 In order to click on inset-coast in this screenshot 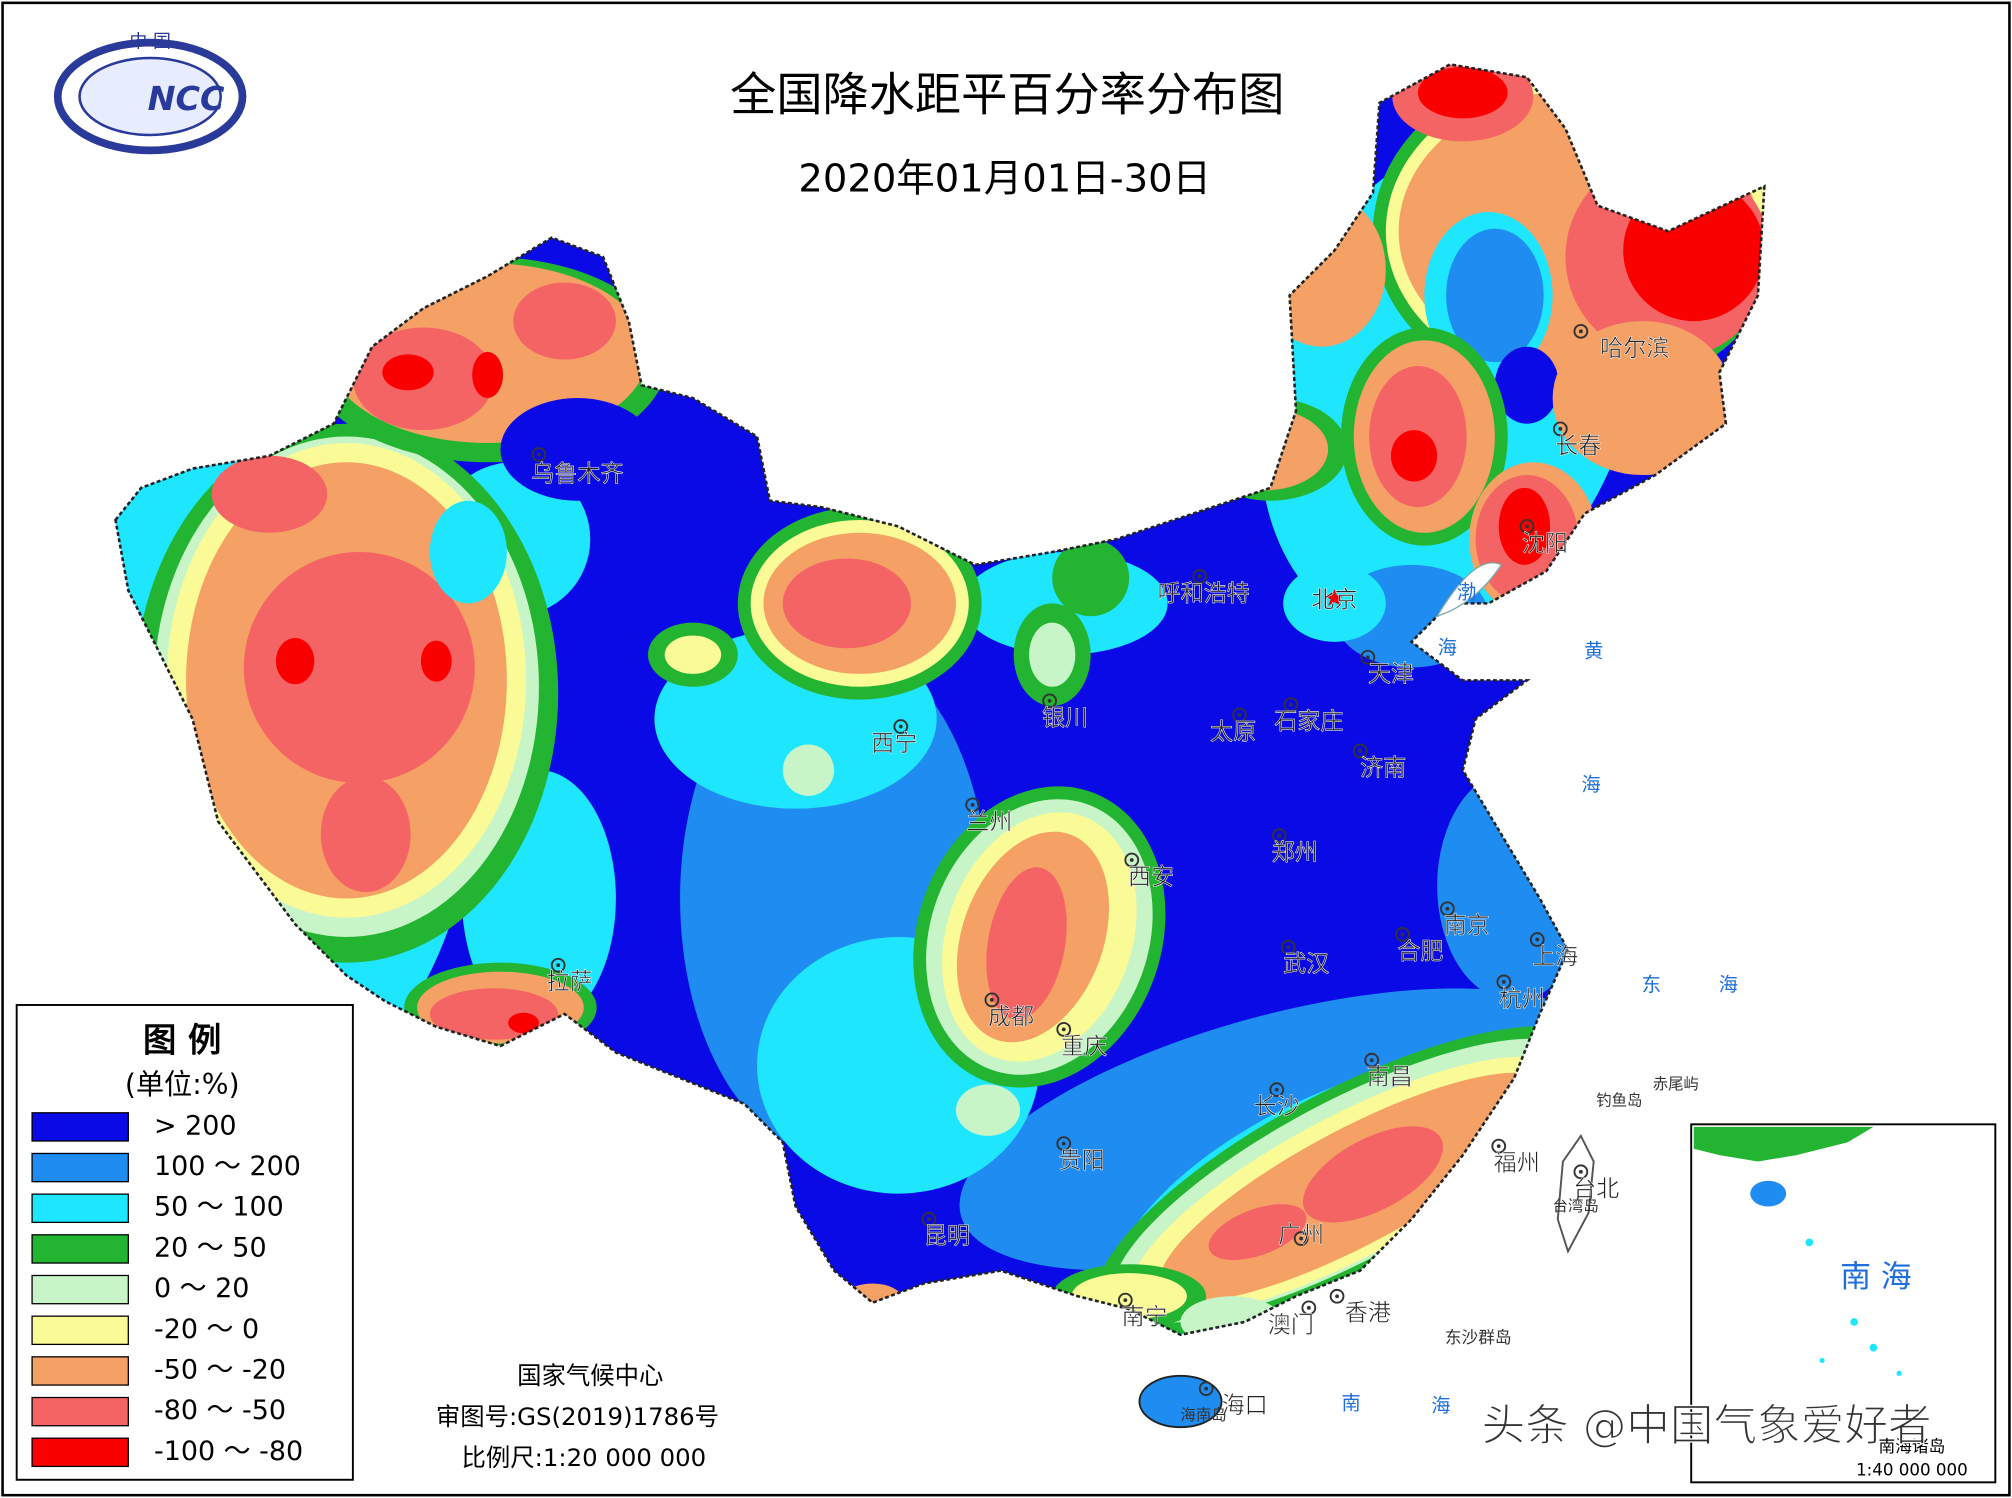, I will do `click(1783, 1144)`.